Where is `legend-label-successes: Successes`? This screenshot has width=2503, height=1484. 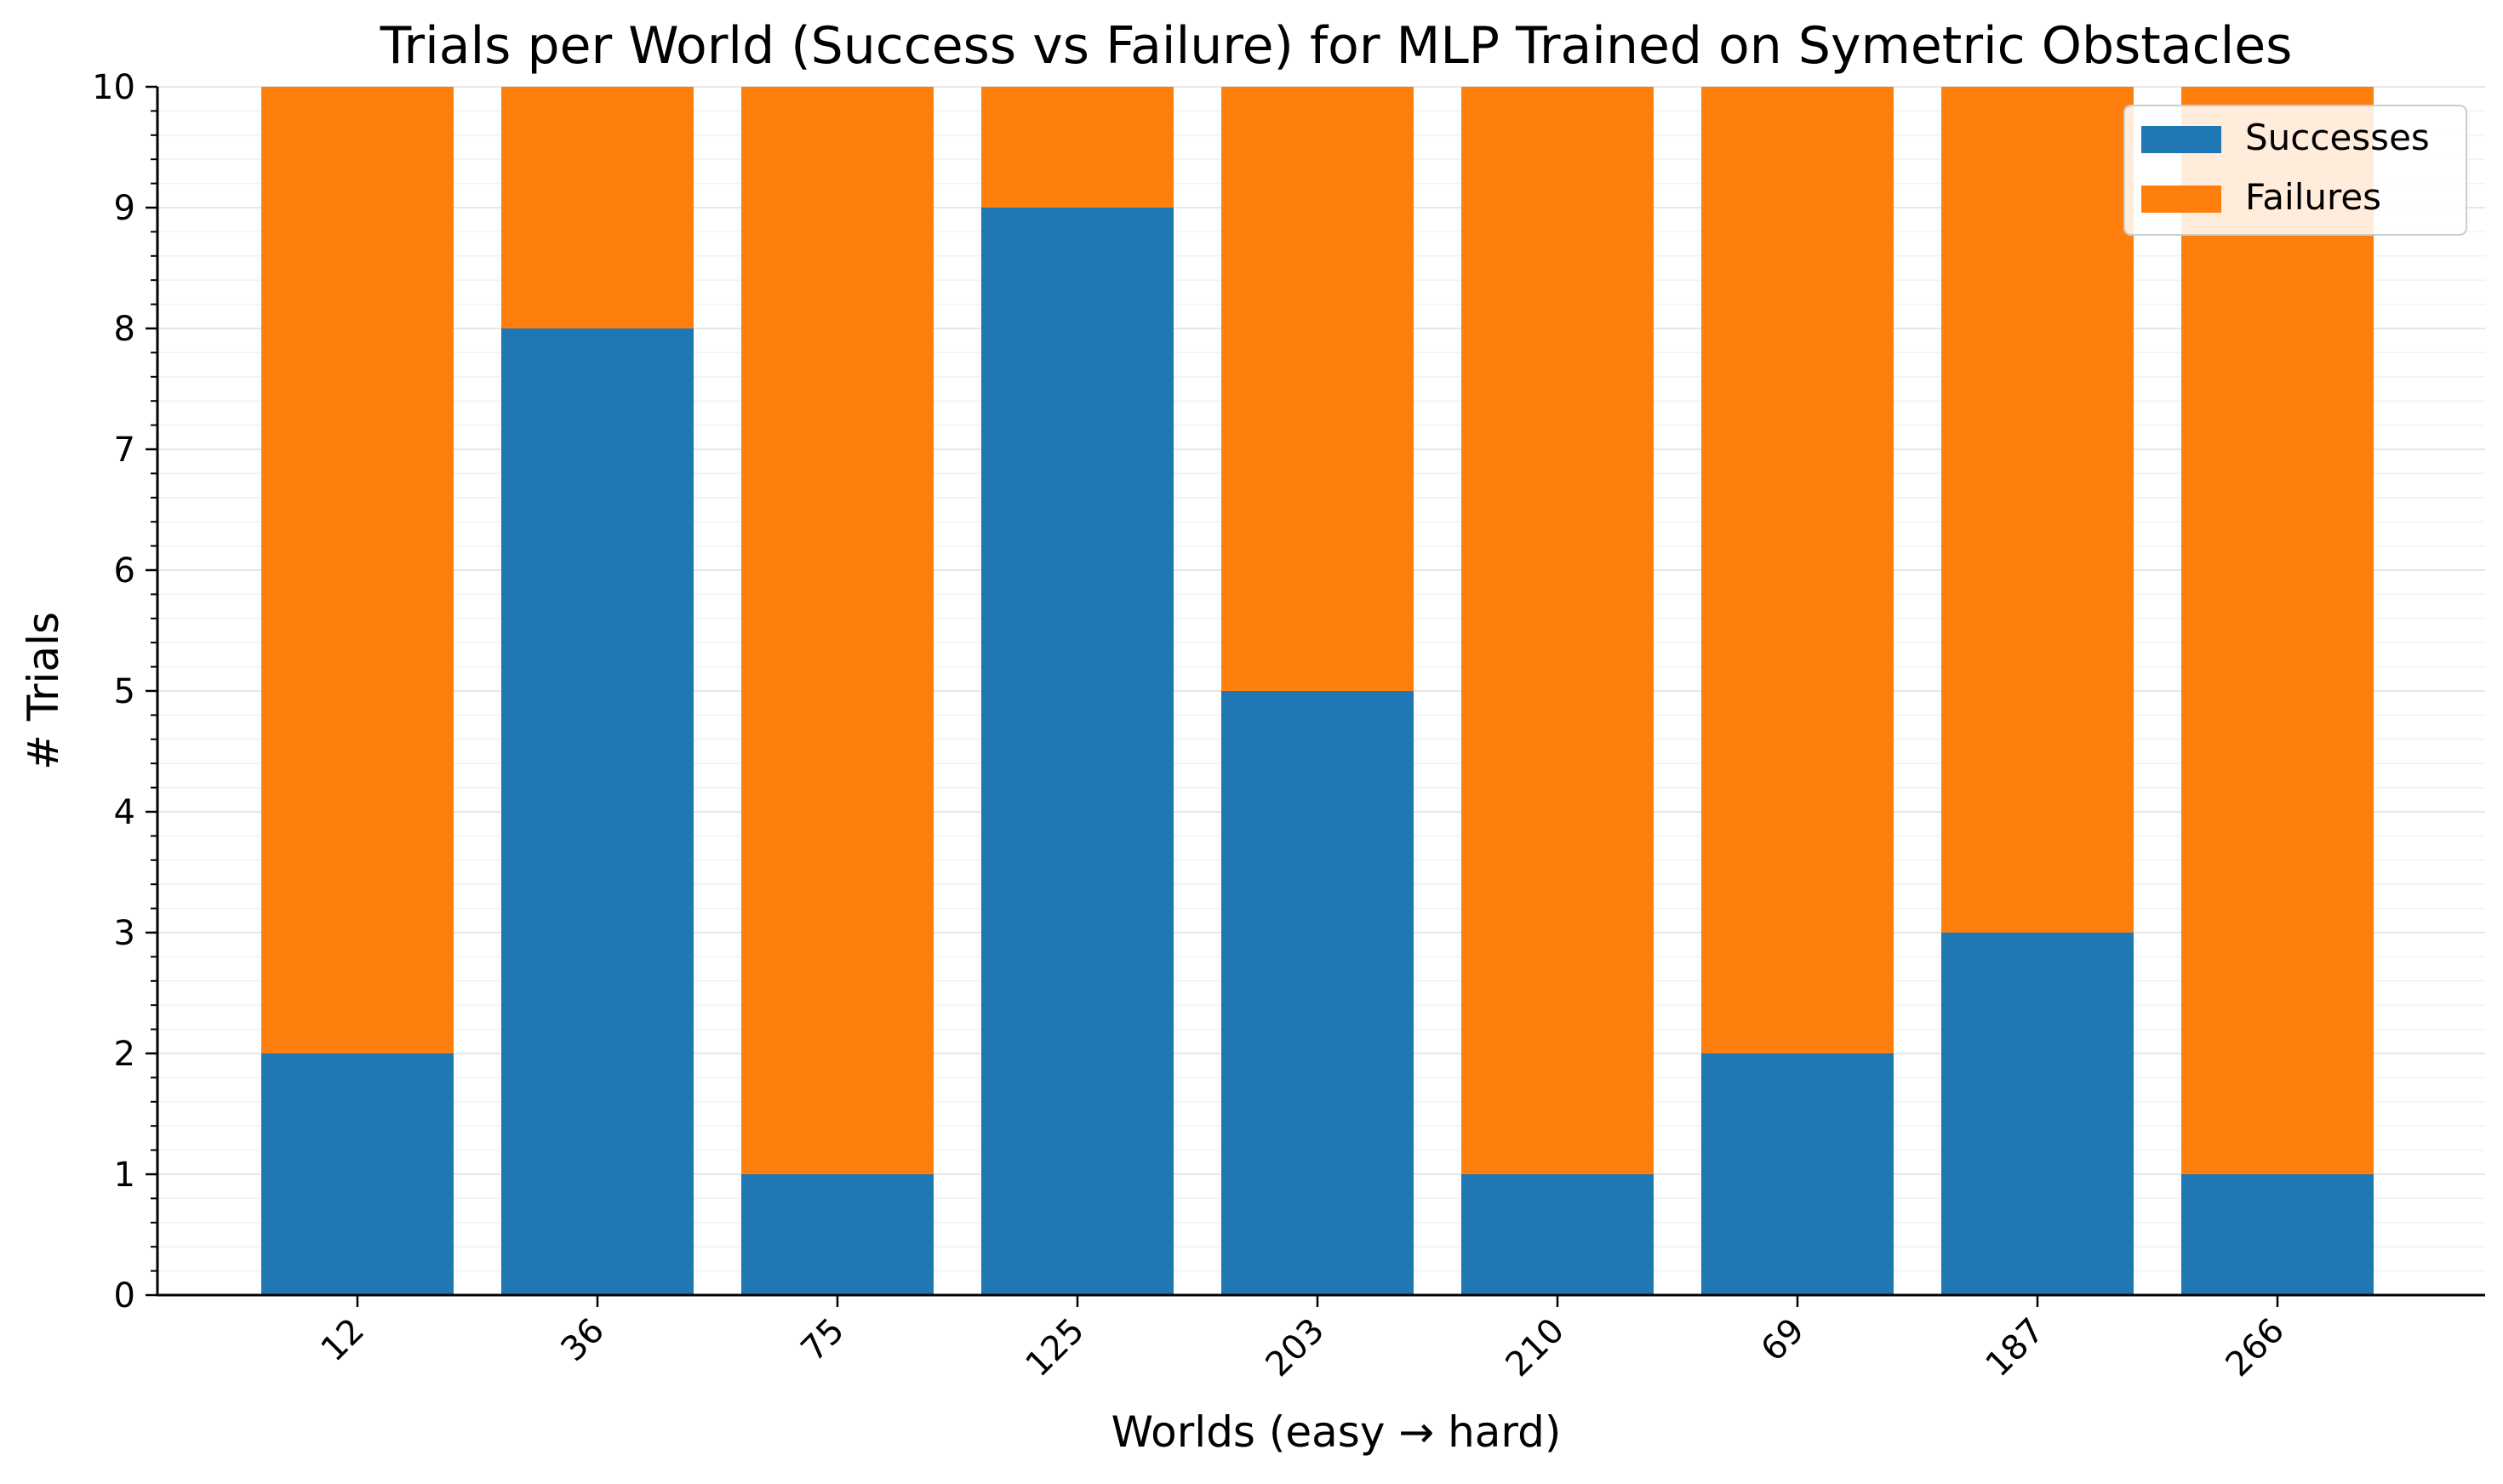
legend-label-successes: Successes is located at coordinates (2337, 137).